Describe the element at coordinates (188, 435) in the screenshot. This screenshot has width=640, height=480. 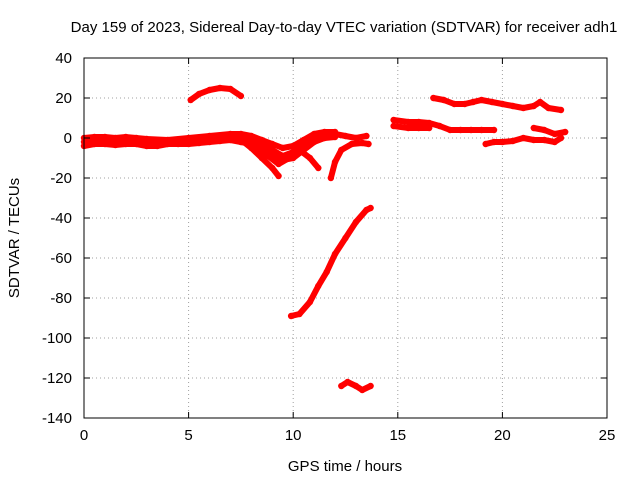
I see `x-tick-label: 5` at that location.